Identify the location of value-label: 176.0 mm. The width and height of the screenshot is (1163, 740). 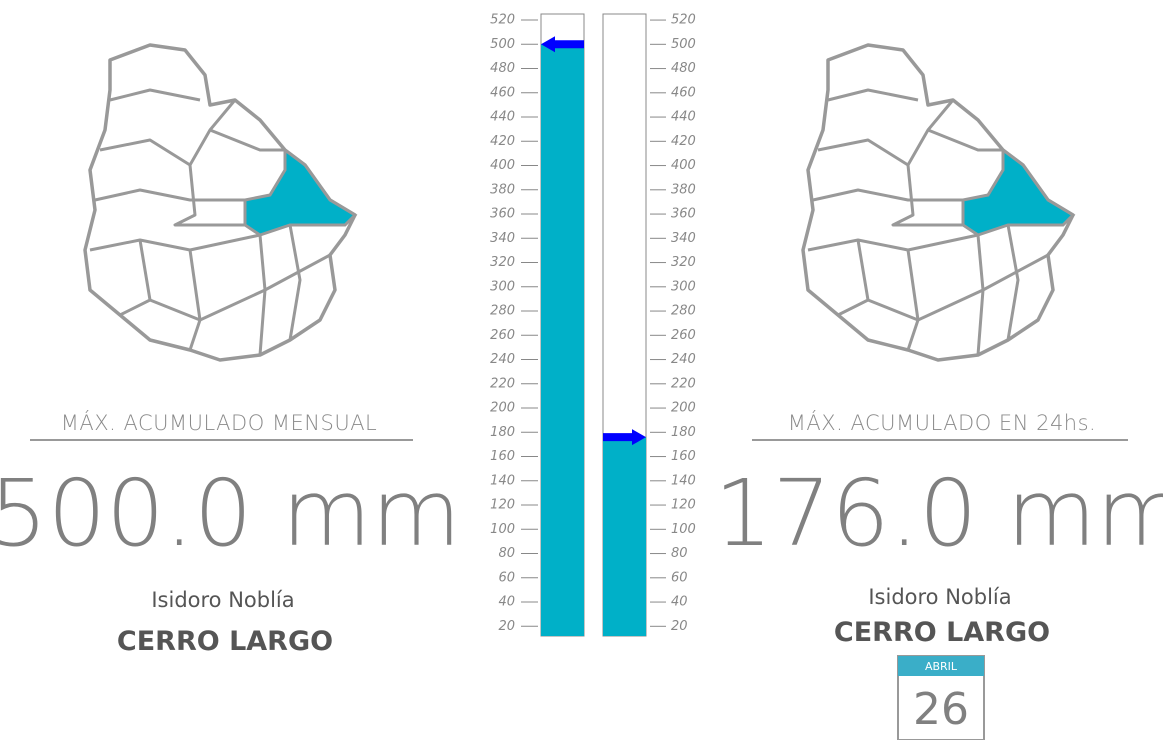
(938, 513).